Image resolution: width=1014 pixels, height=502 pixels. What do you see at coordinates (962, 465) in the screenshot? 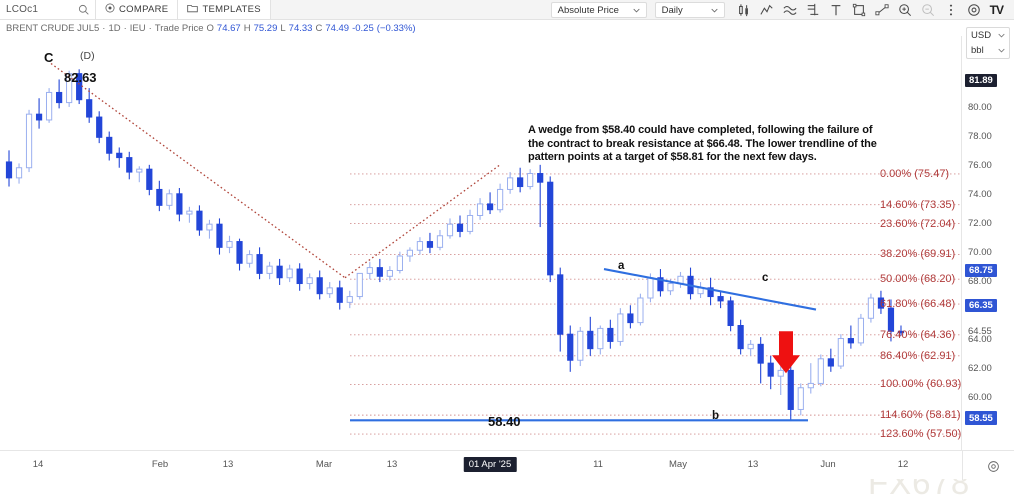
I see `axis-divider` at bounding box center [962, 465].